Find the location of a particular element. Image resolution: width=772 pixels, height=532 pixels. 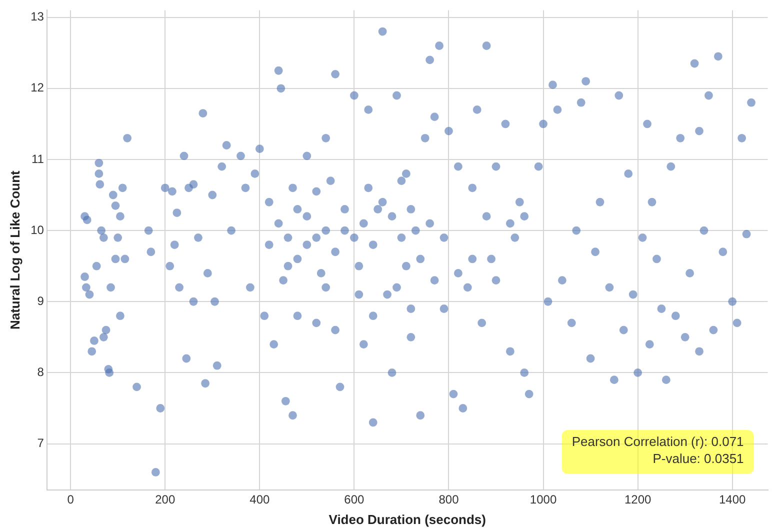

x-tick-label: 200 is located at coordinates (165, 499).